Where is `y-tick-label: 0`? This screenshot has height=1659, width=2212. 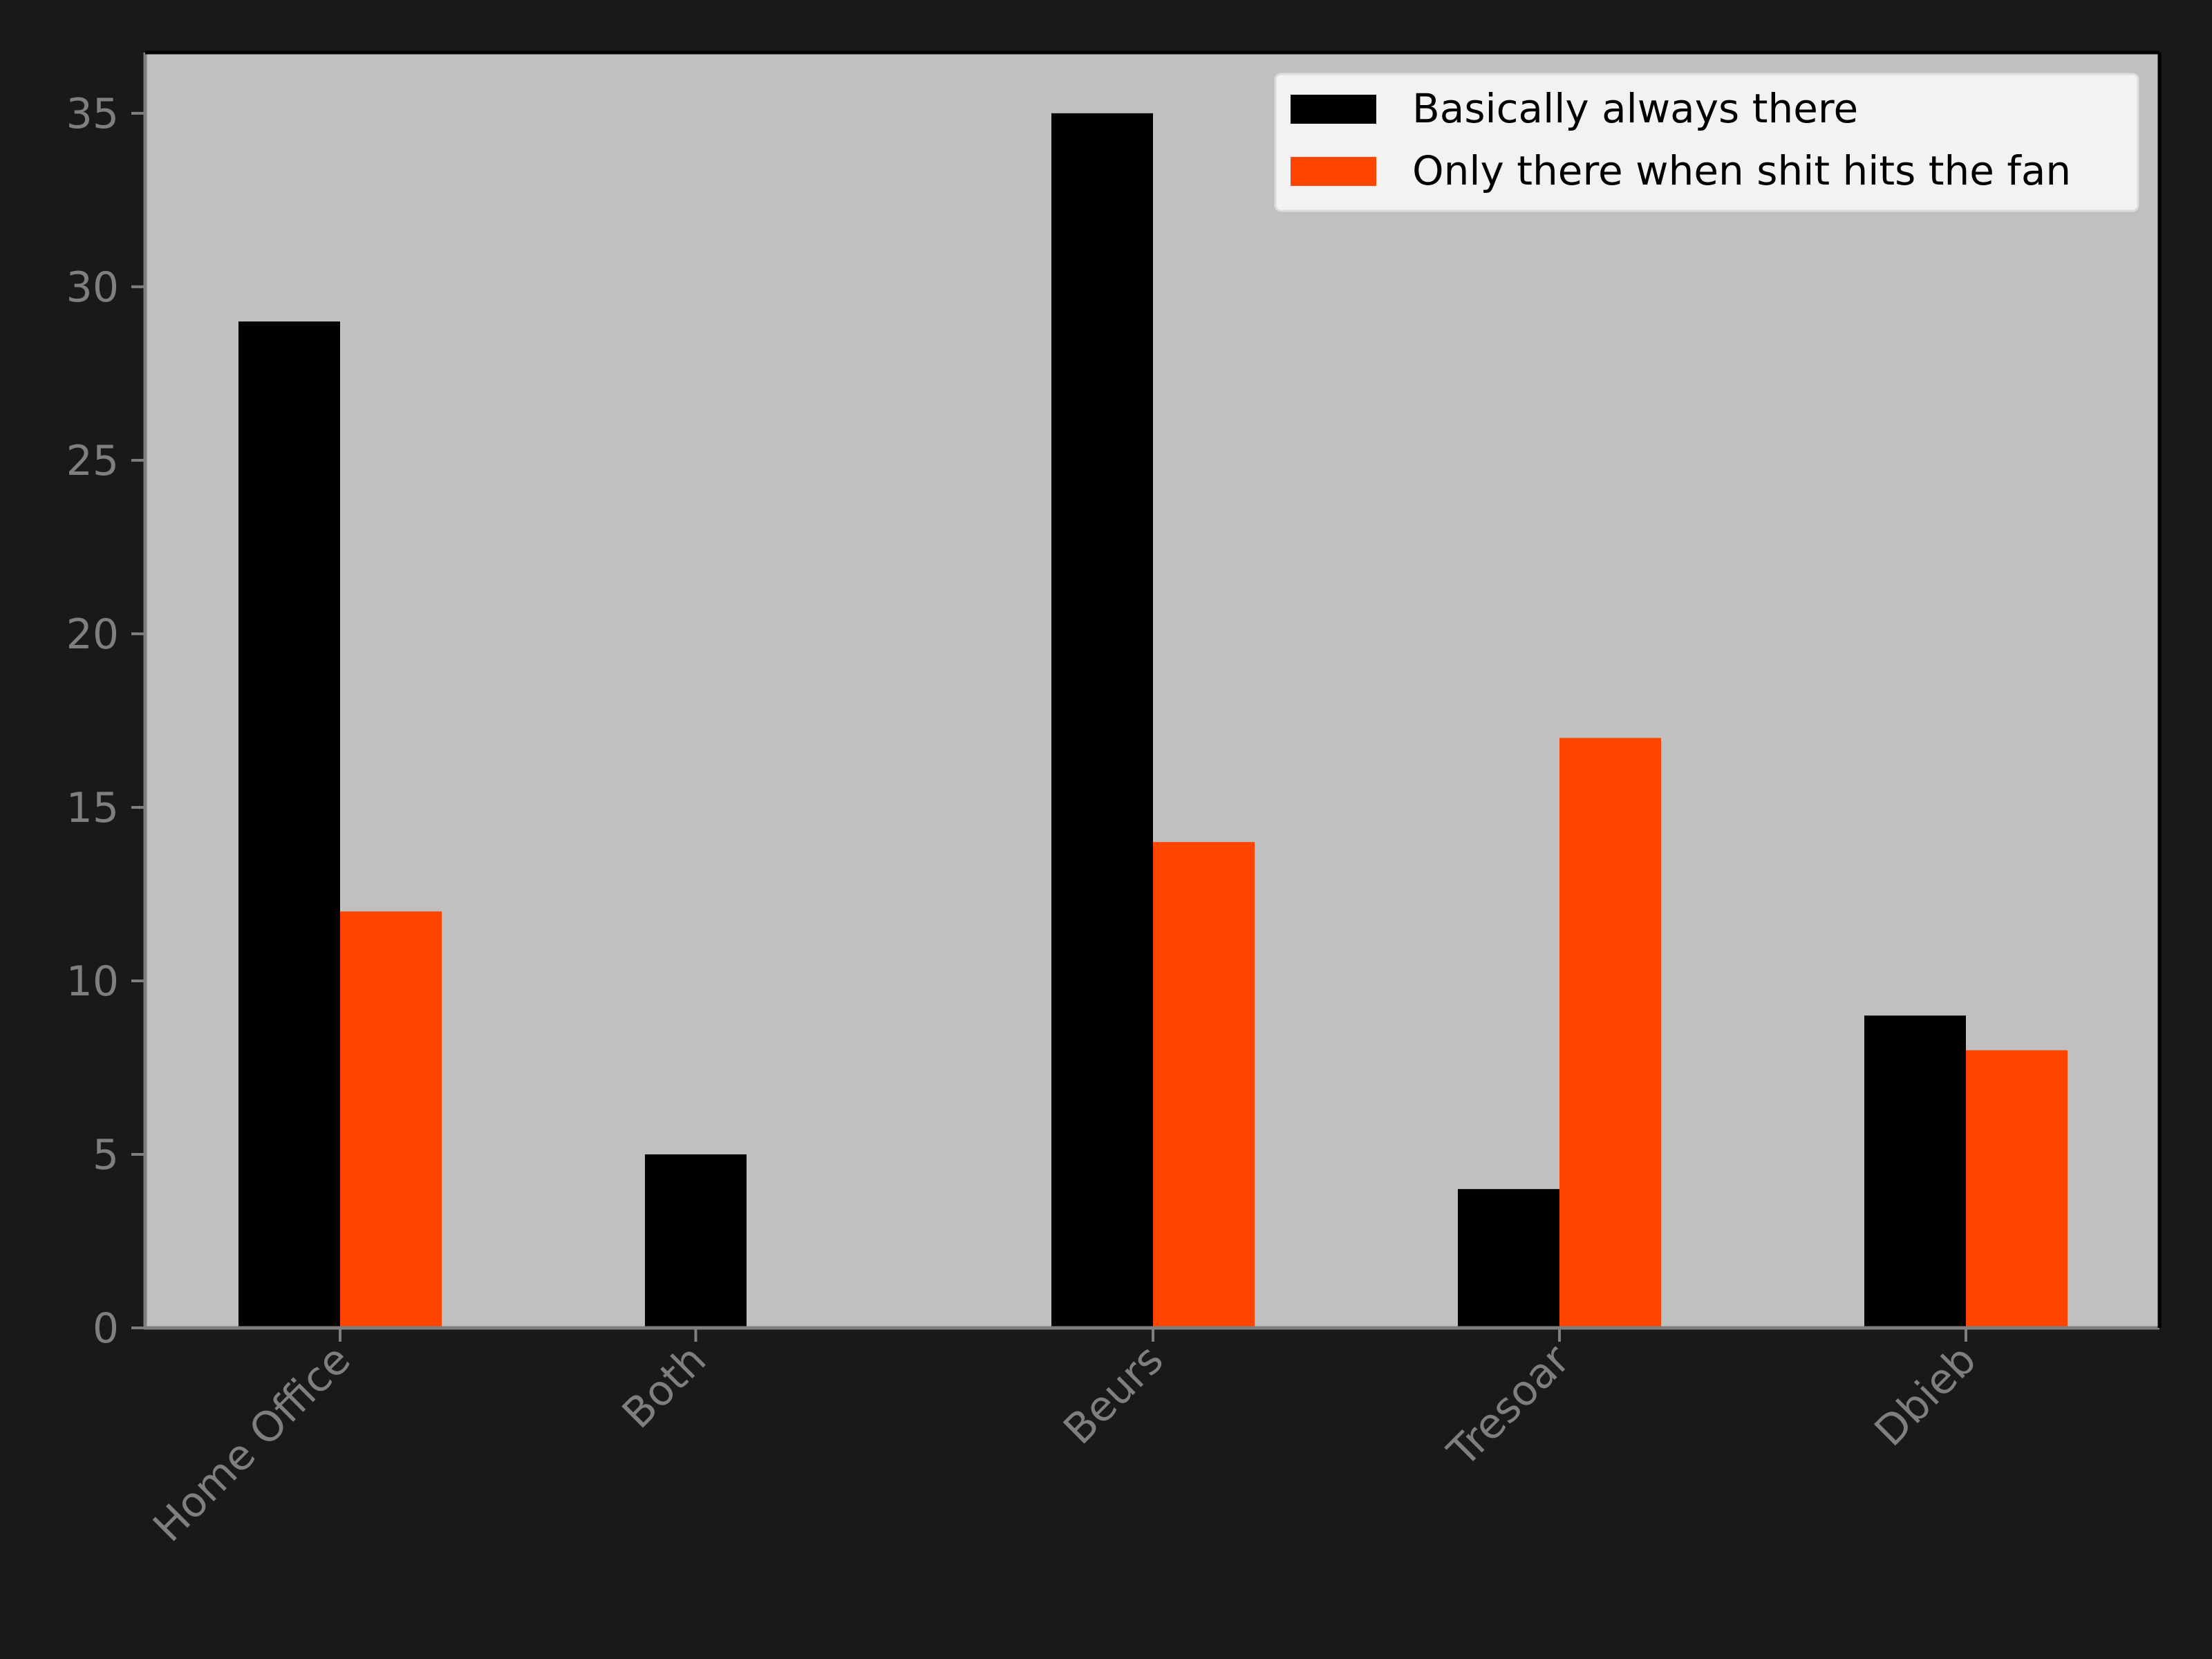 y-tick-label: 0 is located at coordinates (106, 1328).